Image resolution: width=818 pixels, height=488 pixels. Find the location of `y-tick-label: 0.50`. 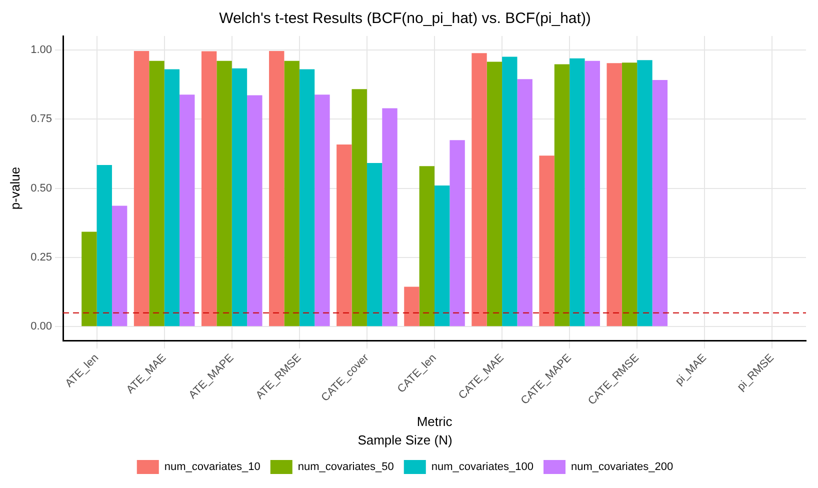

y-tick-label: 0.50 is located at coordinates (41, 188).